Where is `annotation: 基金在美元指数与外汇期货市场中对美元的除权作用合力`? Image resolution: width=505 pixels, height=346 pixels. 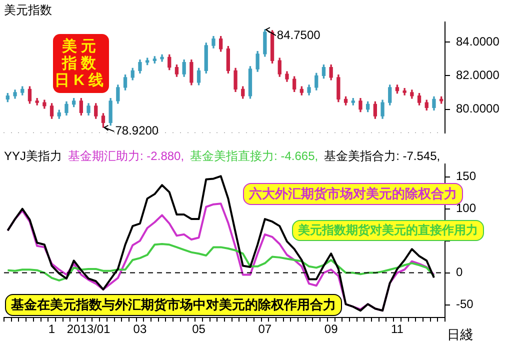 annotation: 基金在美元指数与外汇期货市场中对美元的除权作用合力 is located at coordinates (173, 305).